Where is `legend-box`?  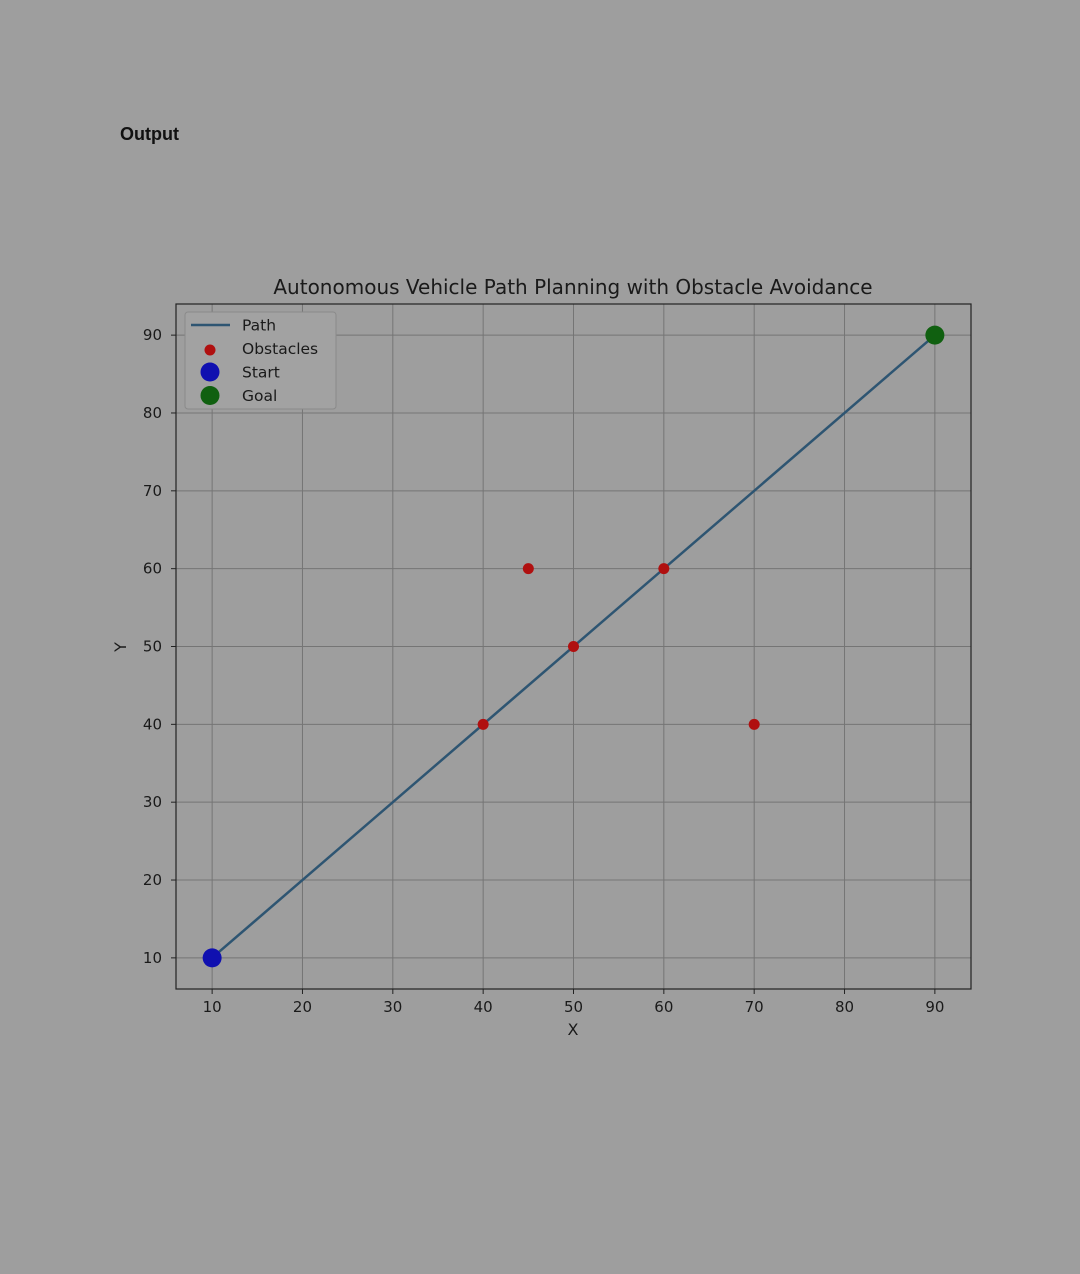
legend-box is located at coordinates (260, 360).